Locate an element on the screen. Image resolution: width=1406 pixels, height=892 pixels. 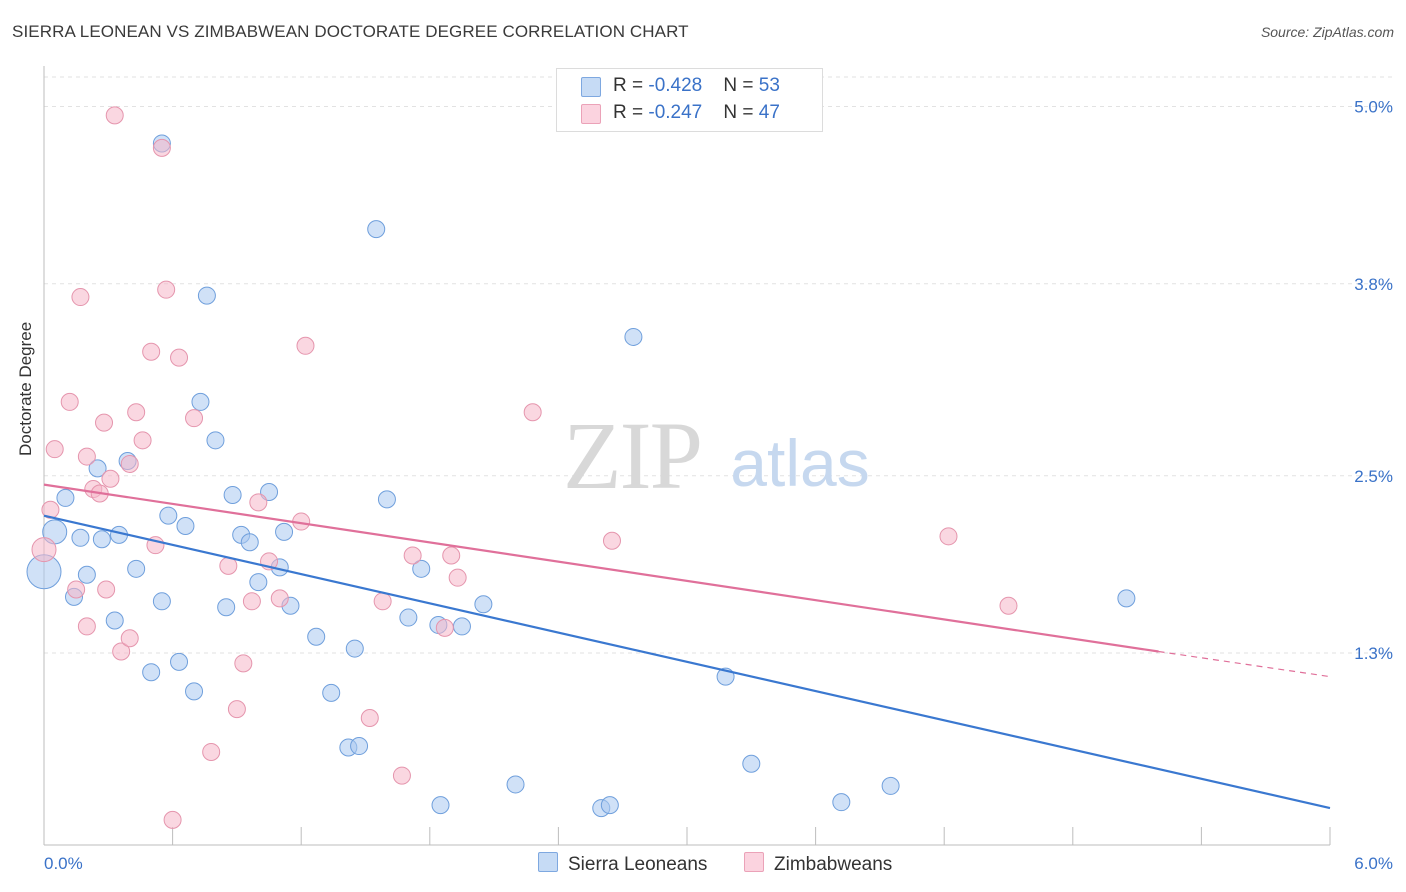
n-value: 47 is located at coordinates (769, 112).